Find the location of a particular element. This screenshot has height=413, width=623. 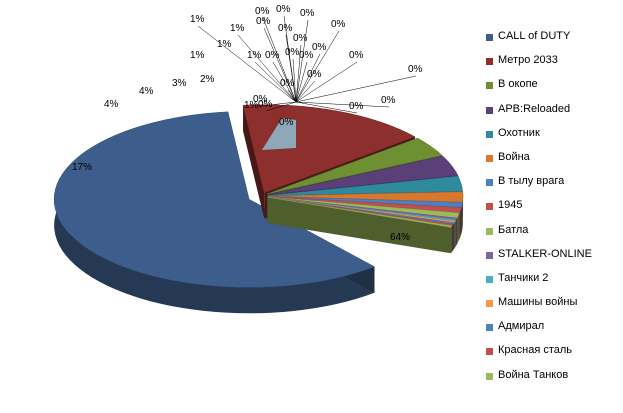

legend-label: Танчики 2 is located at coordinates (523, 277).